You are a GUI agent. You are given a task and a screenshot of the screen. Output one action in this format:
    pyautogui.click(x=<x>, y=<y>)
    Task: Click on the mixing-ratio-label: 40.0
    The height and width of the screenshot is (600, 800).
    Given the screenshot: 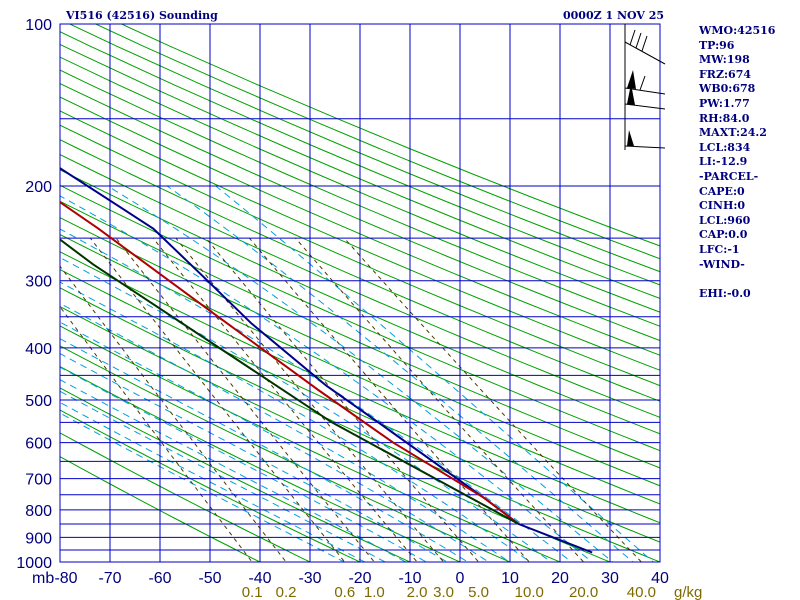 What is the action you would take?
    pyautogui.click(x=641, y=592)
    